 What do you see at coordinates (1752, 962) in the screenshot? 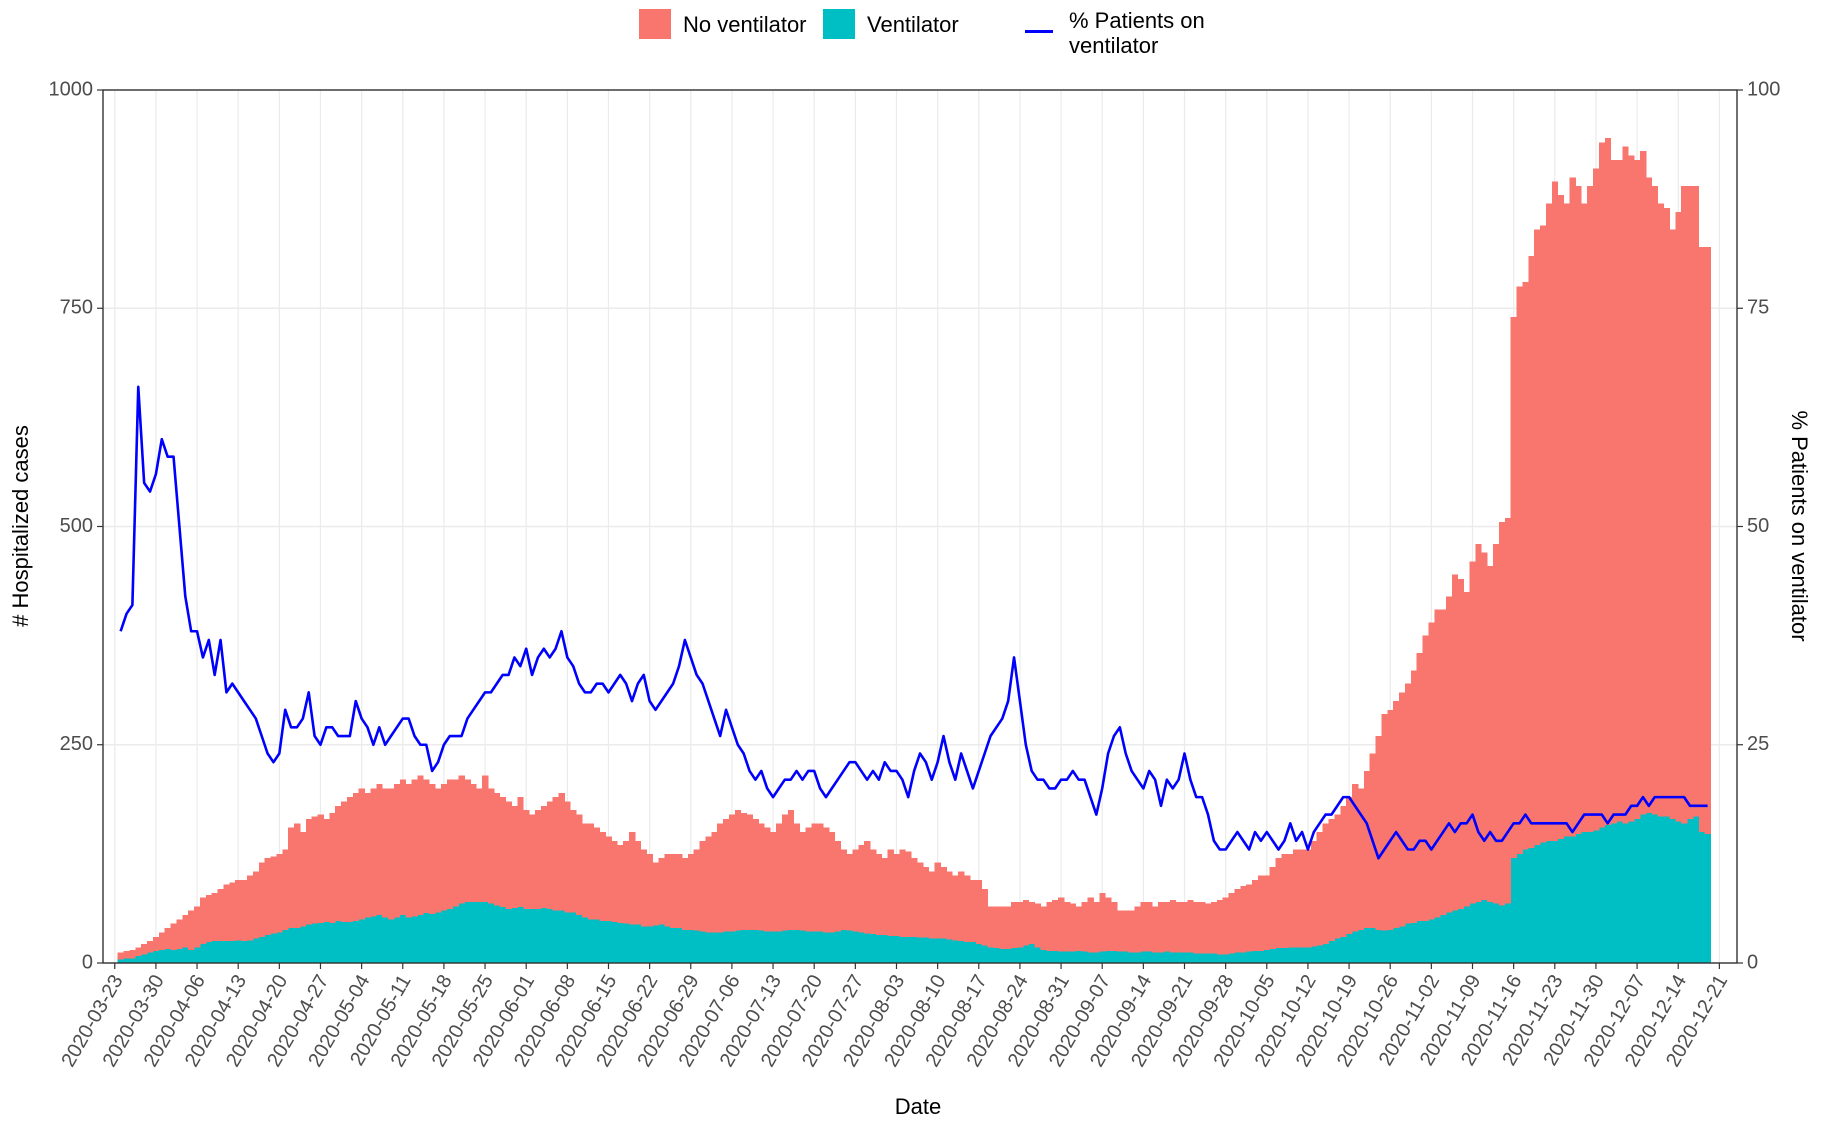
I see `y2-tick-label: 0` at bounding box center [1752, 962].